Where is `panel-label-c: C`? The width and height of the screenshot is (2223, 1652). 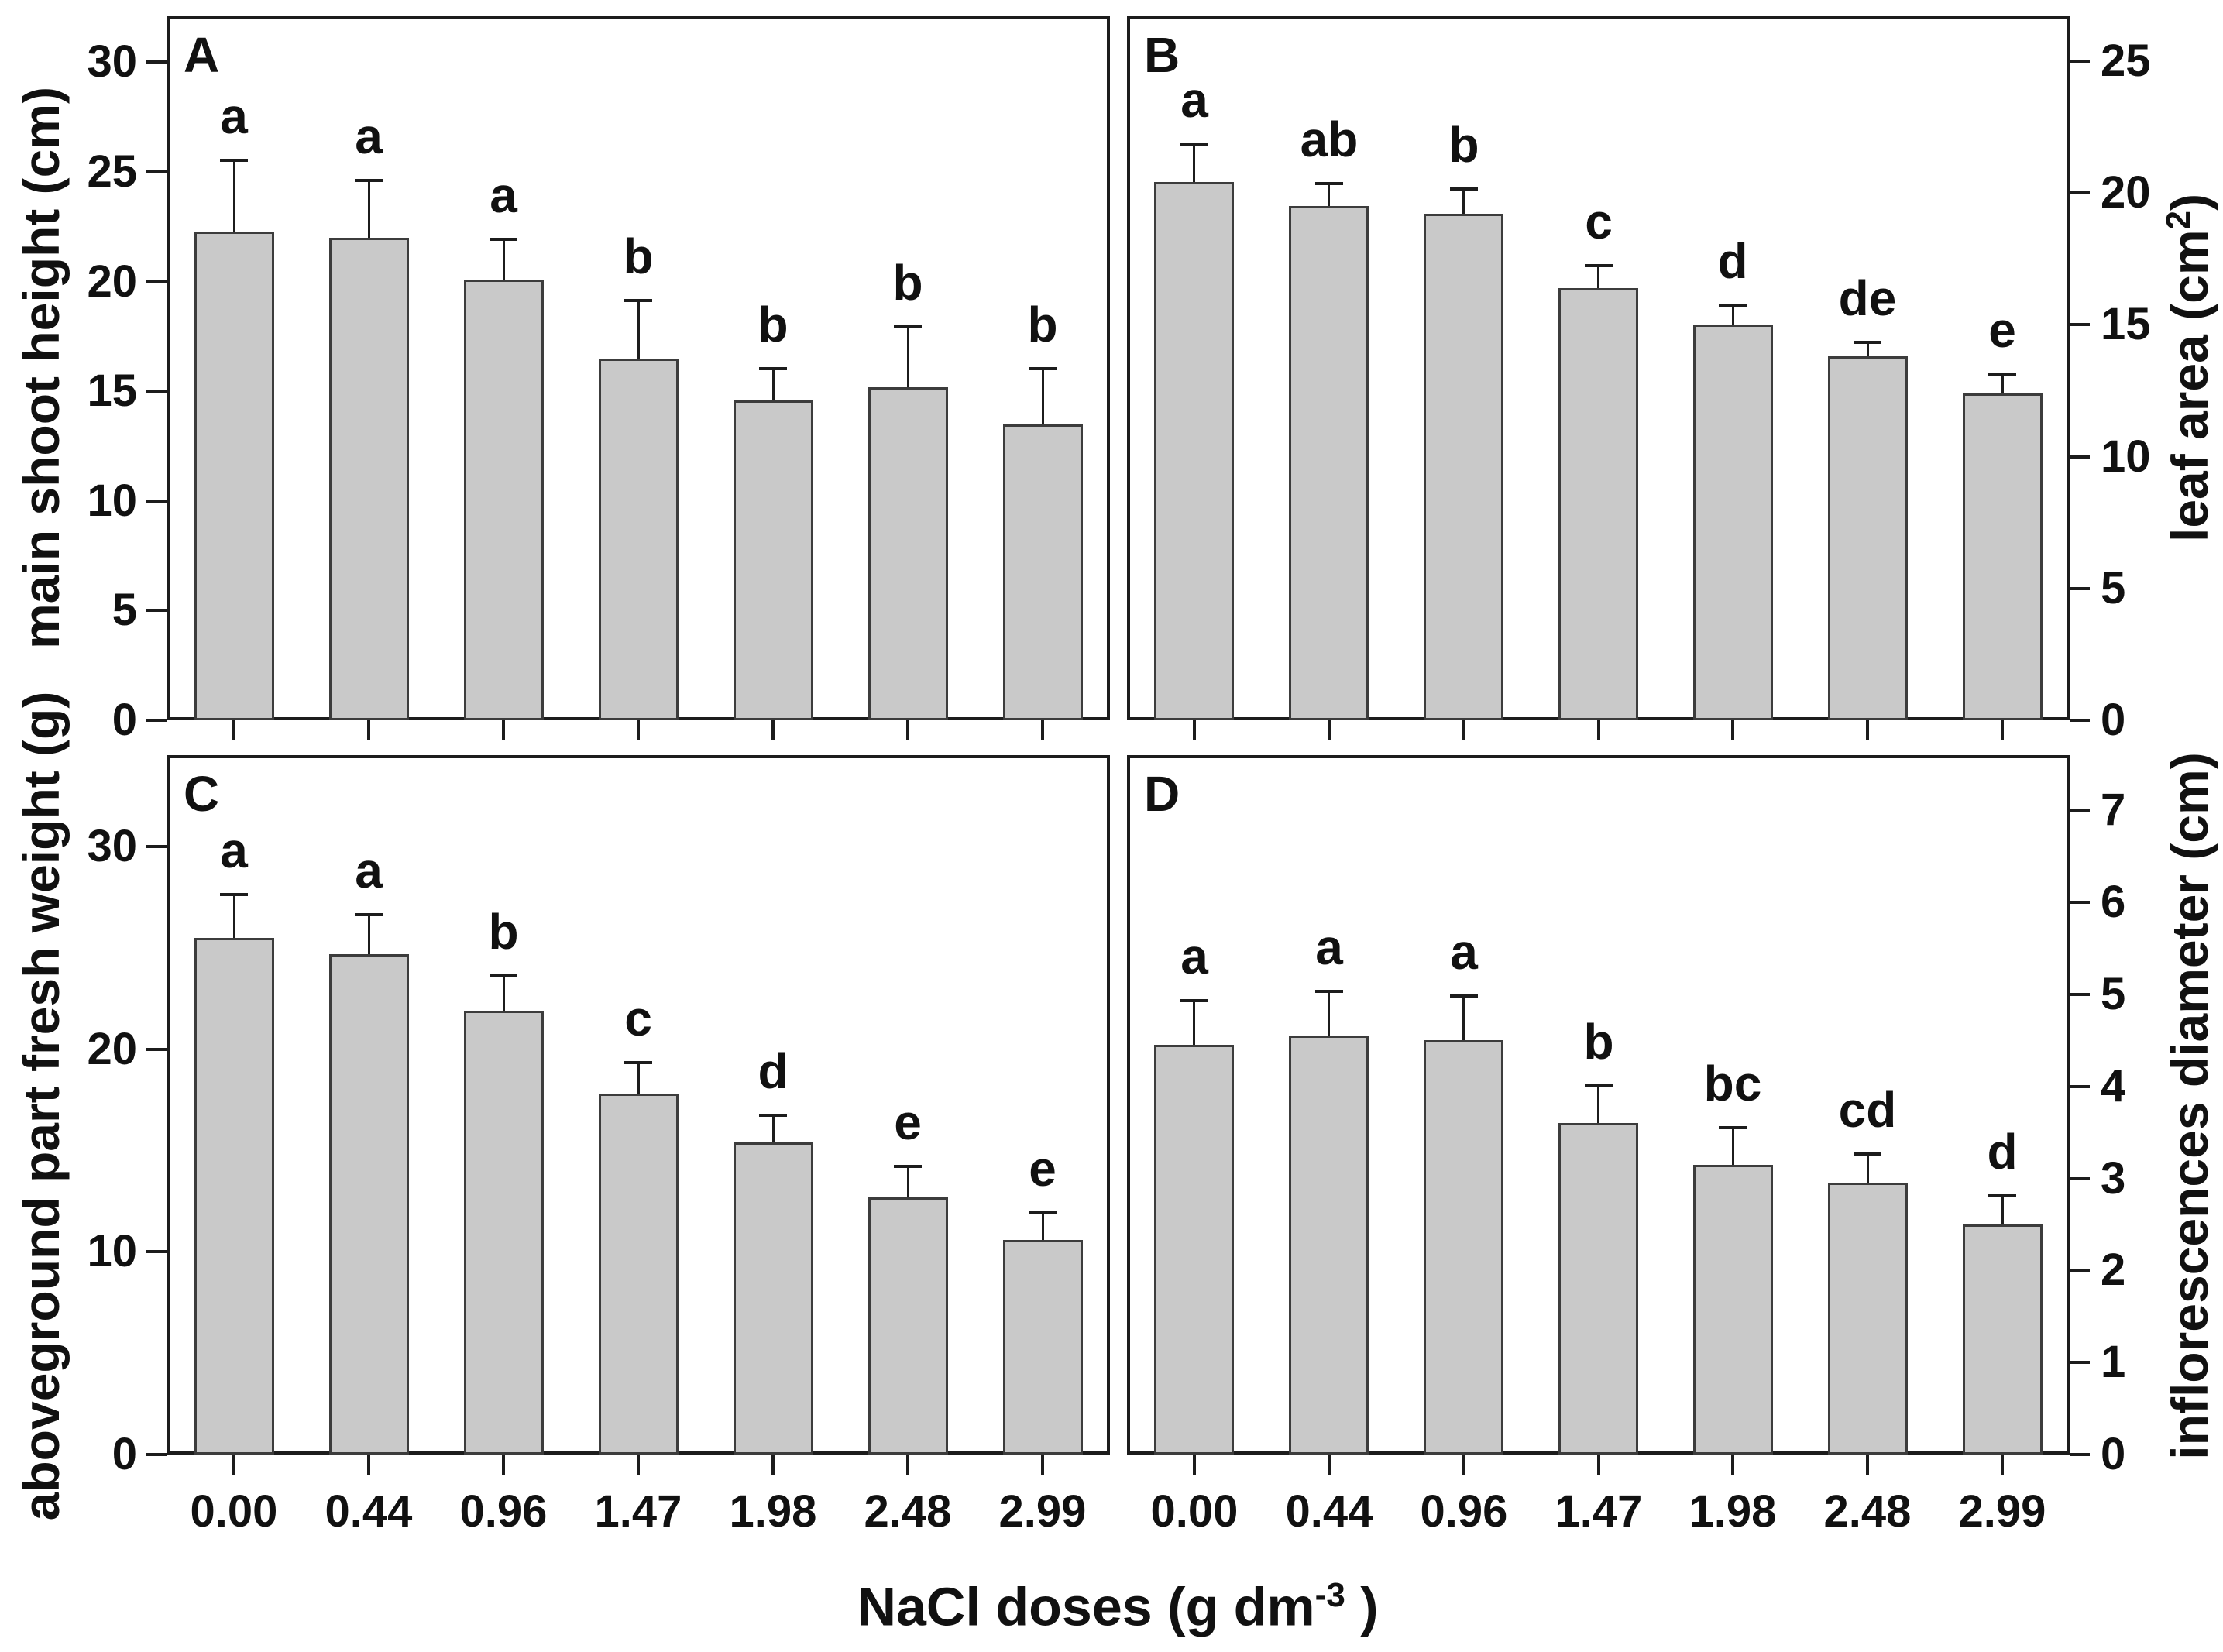
panel-label-c: C is located at coordinates (202, 794).